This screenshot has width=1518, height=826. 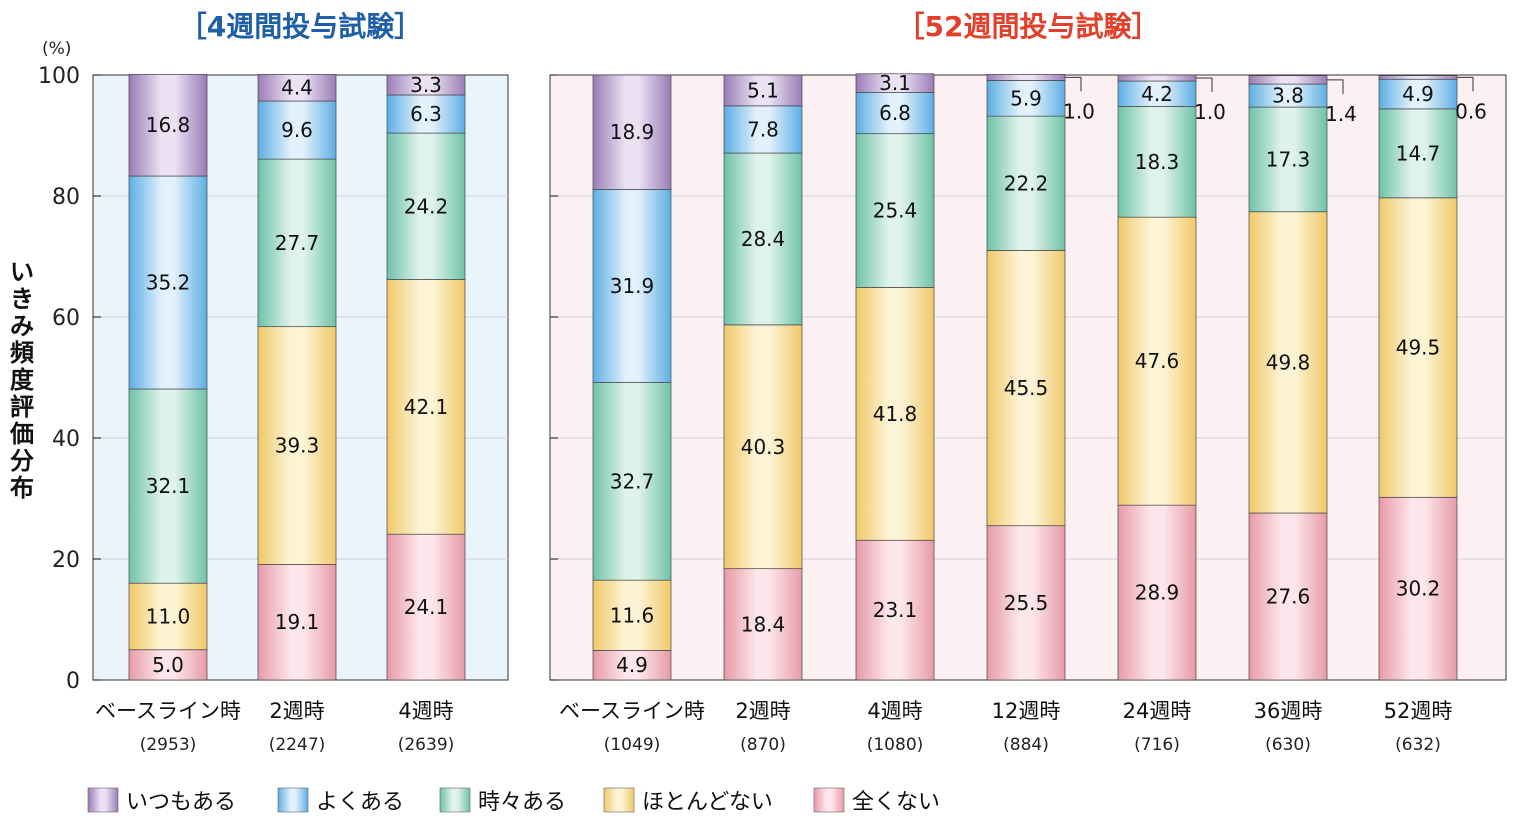 I want to click on y-axis-title-char: 価, so click(x=21, y=434).